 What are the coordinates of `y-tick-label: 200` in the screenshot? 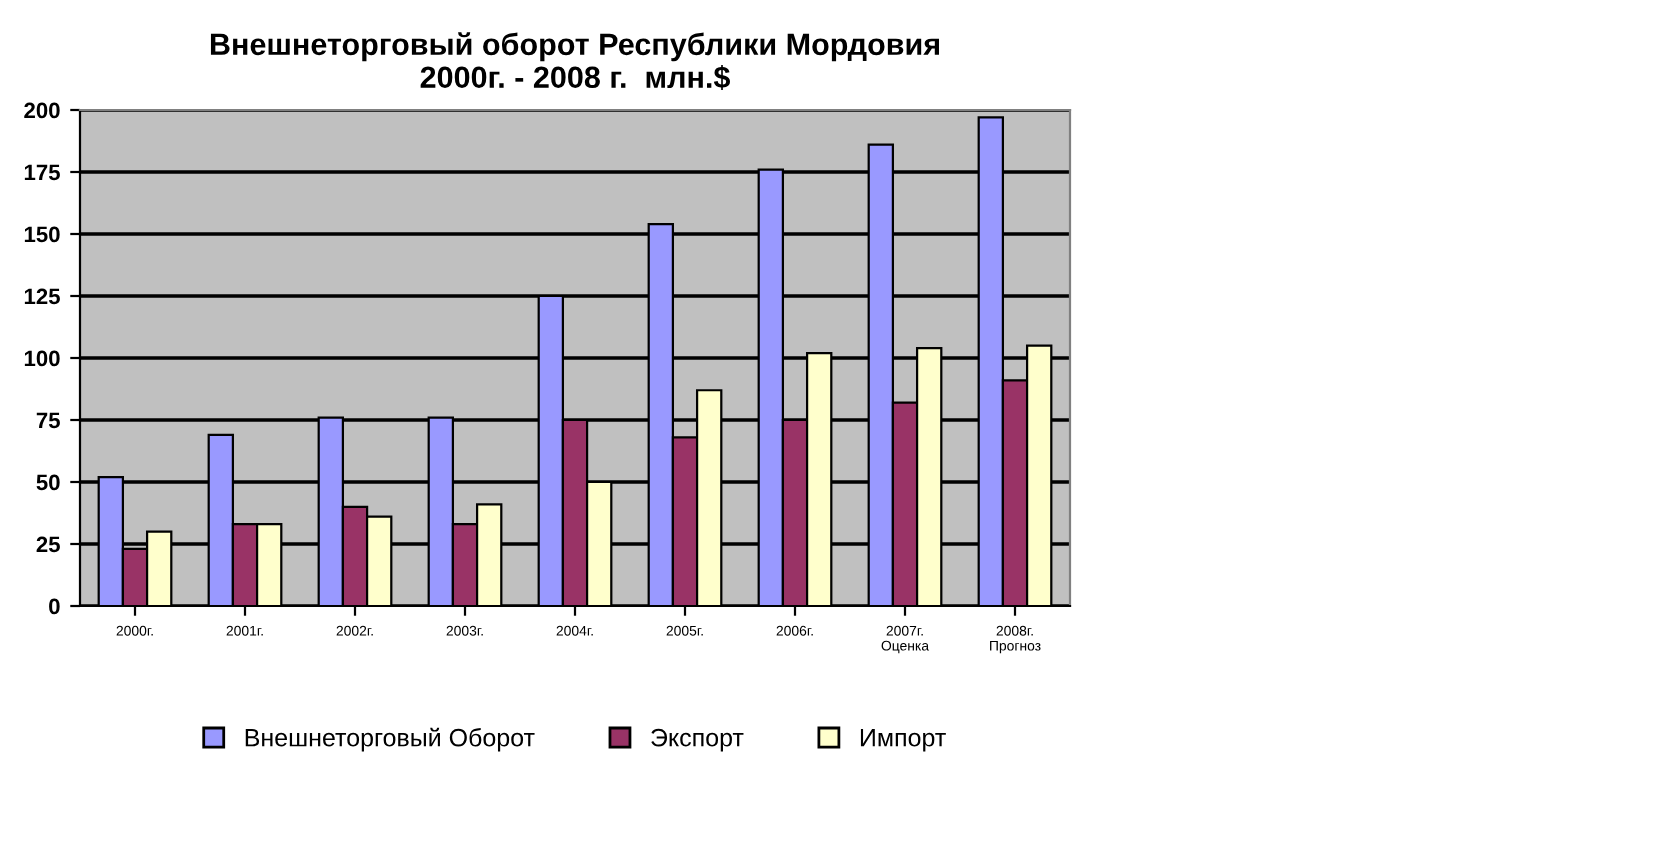 It's located at (42, 110).